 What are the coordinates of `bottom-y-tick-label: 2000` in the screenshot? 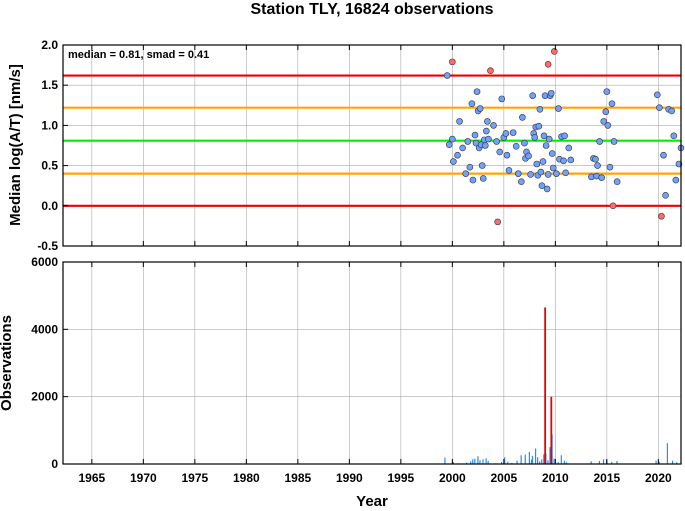 It's located at (44, 397).